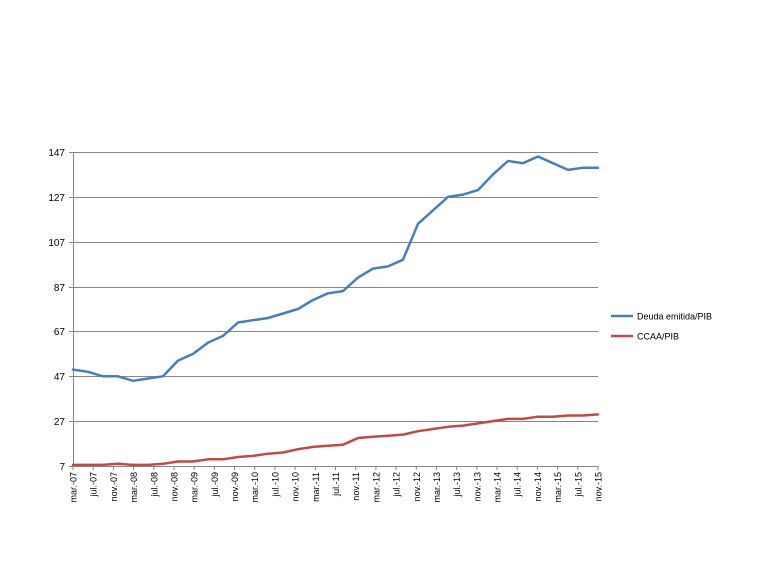 The image size is (768, 581). I want to click on x-tick-label: nov.-13, so click(477, 486).